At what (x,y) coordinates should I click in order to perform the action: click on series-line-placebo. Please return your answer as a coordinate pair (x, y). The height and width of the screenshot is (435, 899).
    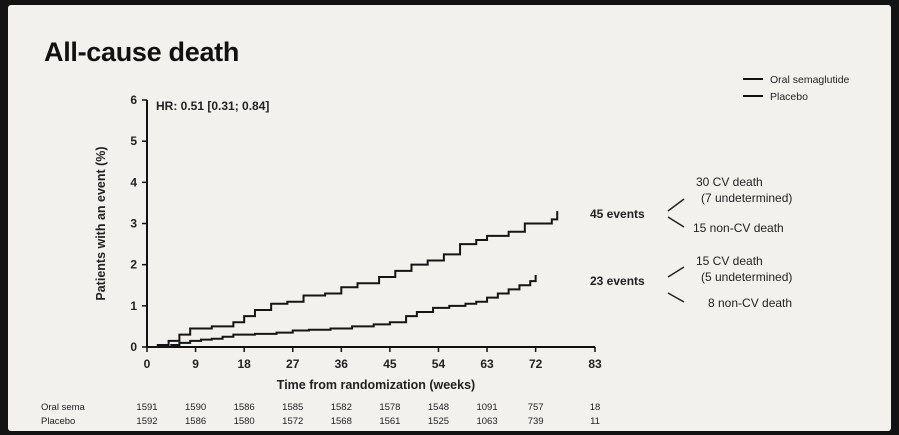
    Looking at the image, I should click on (353, 279).